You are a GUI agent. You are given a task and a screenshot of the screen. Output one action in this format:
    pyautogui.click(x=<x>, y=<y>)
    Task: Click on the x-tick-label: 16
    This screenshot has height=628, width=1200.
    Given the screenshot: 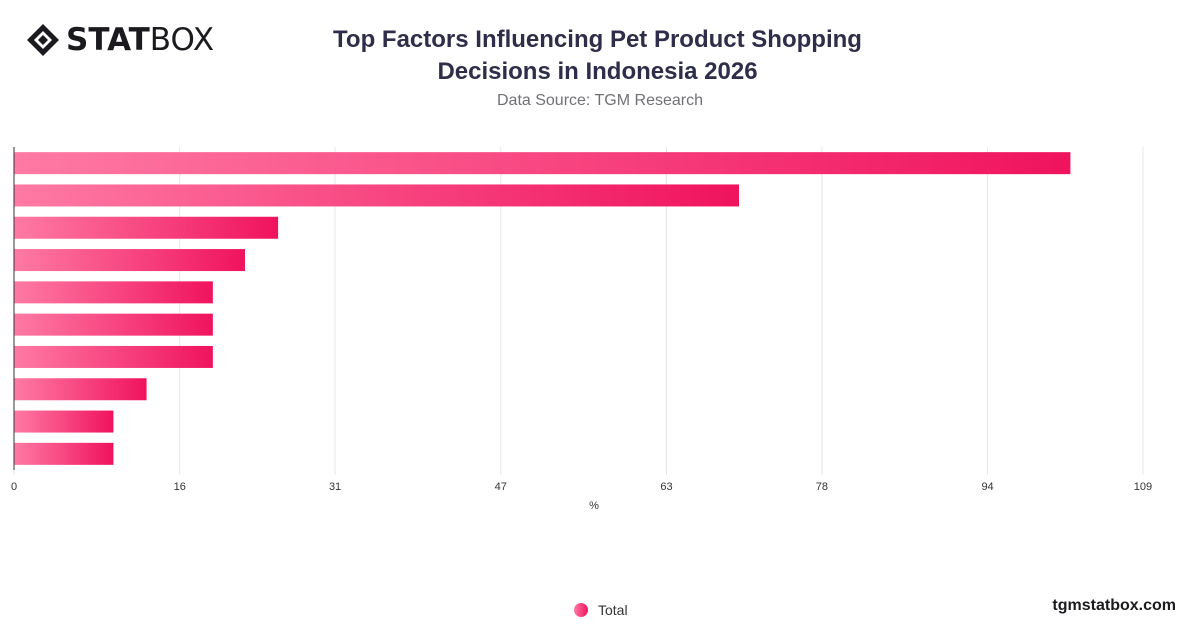 What is the action you would take?
    pyautogui.click(x=180, y=487)
    